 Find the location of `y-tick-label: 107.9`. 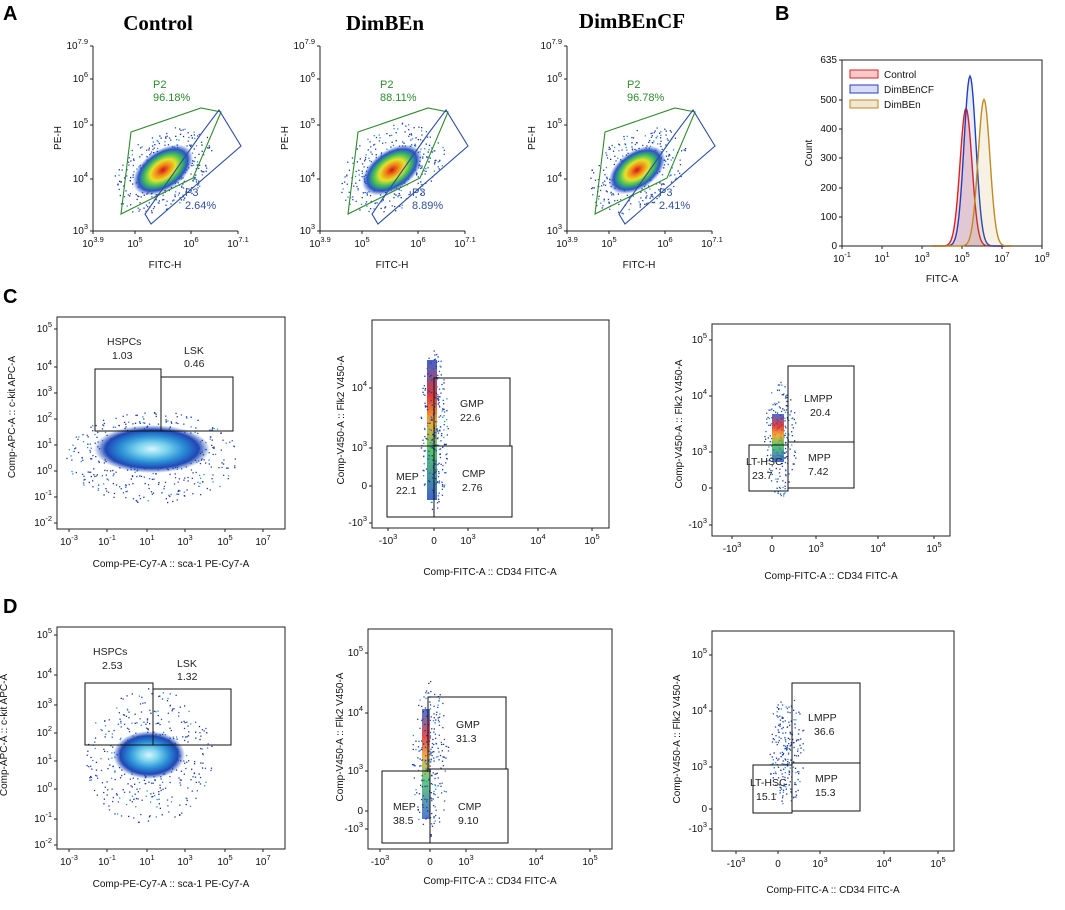

y-tick-label: 107.9 is located at coordinates (77, 44).